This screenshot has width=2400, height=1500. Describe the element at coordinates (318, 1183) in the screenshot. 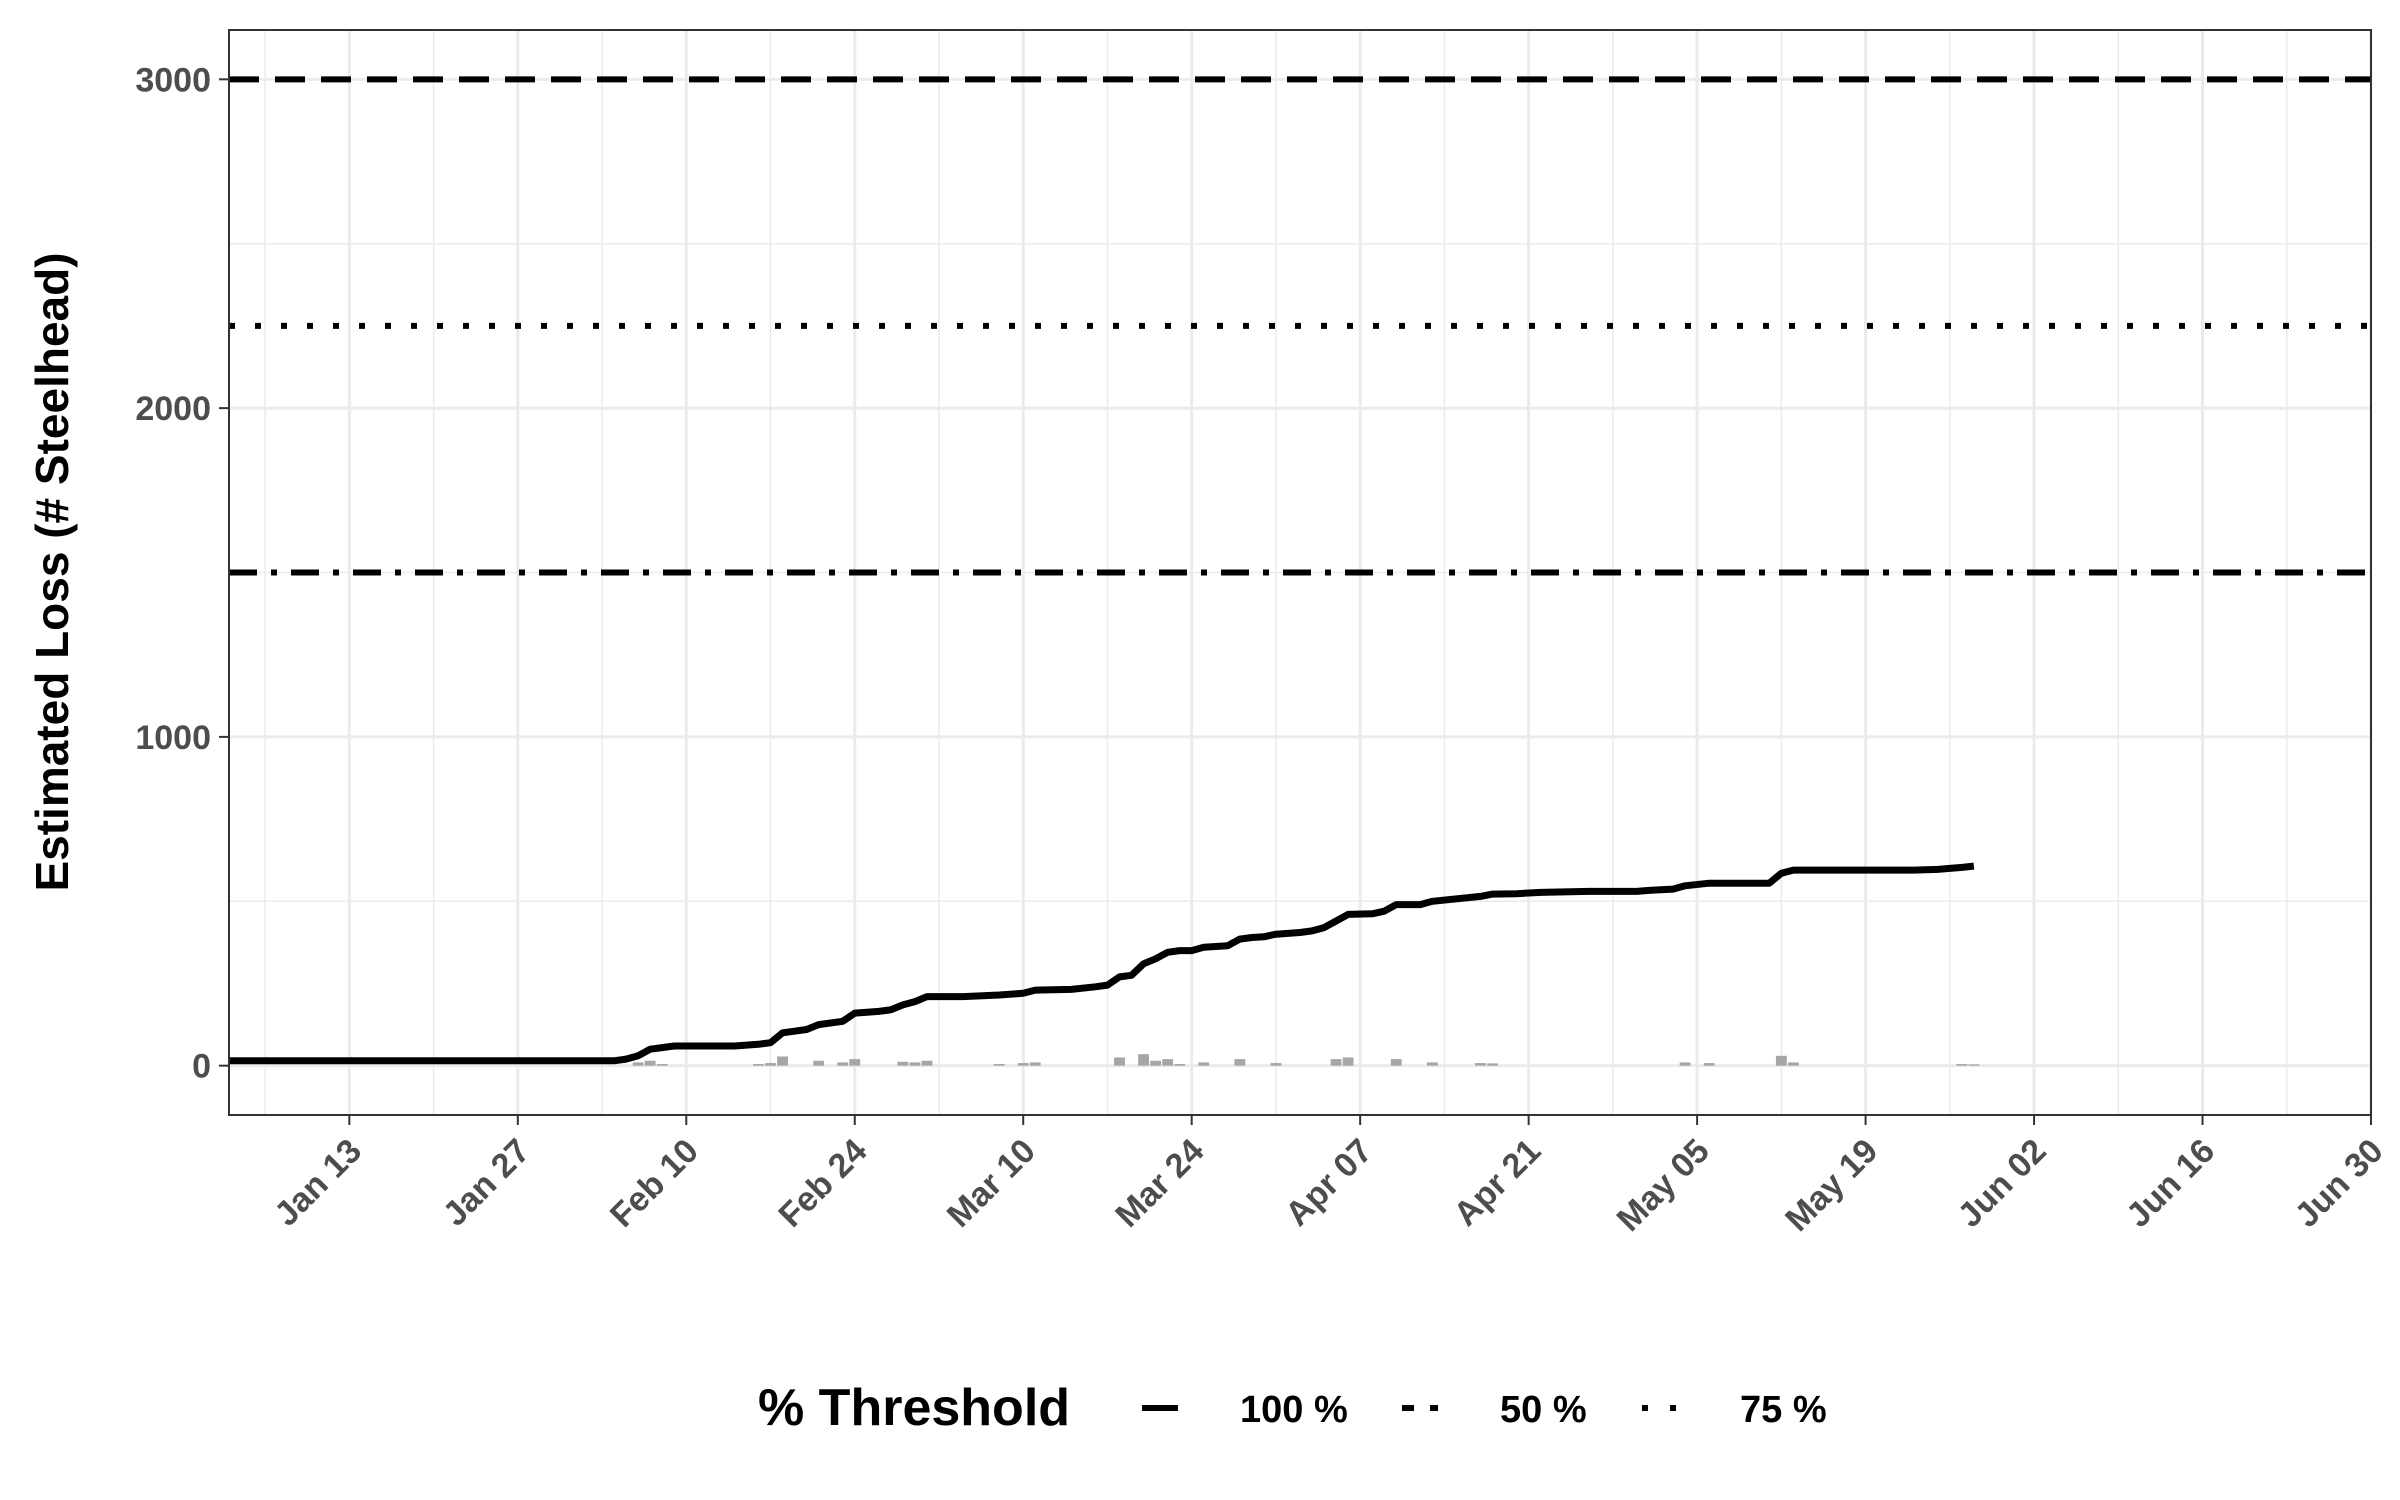

I see `x-tick-label: Jan 13` at that location.